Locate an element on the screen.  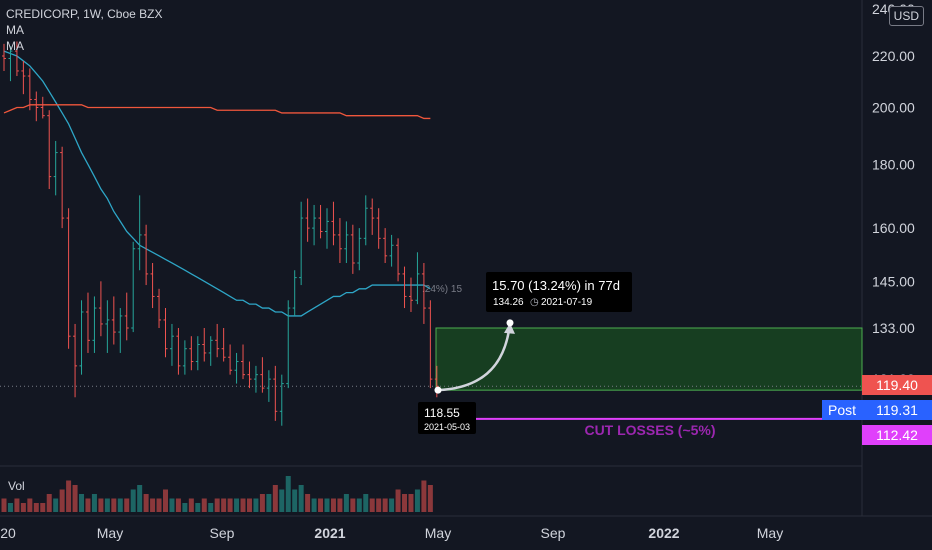
measure-arrow is located at coordinates (474, 357).